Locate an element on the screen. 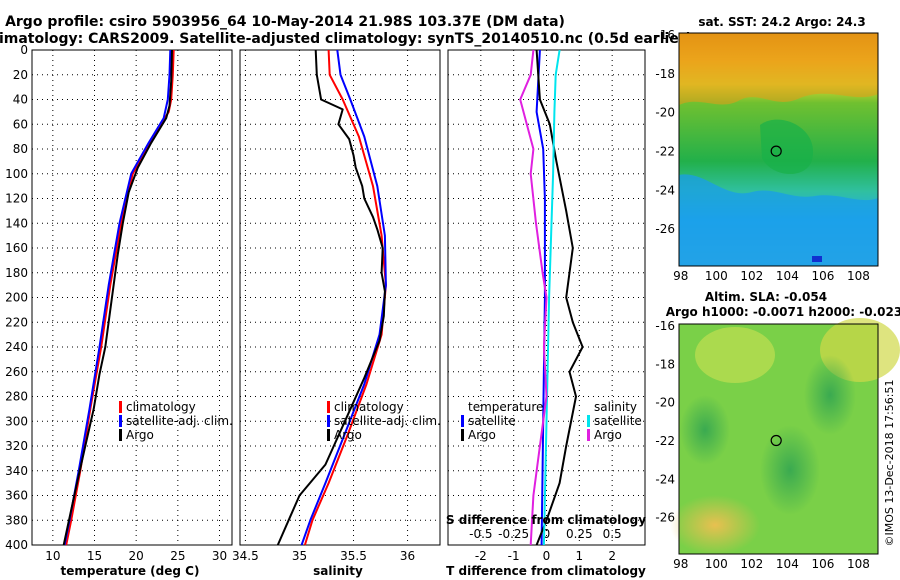 This screenshot has height=580, width=900. salinity-tick-labels: 34.5 35 35.5 36 is located at coordinates (323, 556).